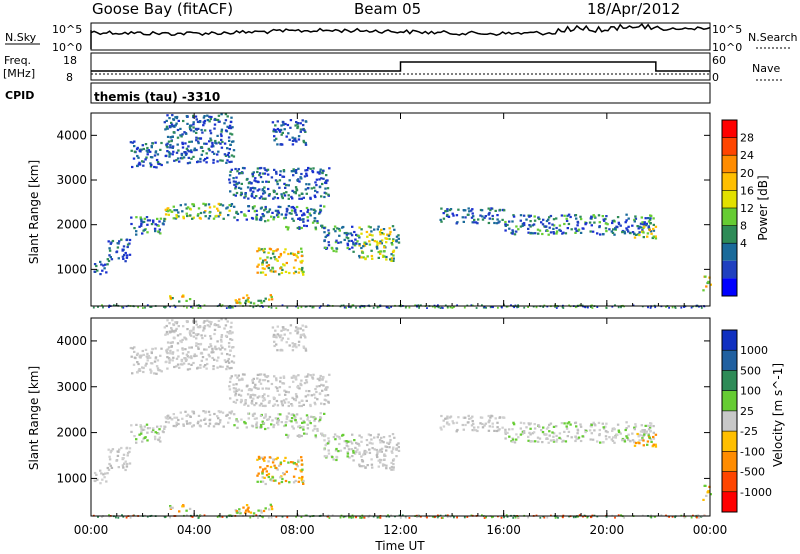  Describe the element at coordinates (71, 180) in the screenshot. I see `y-tick-label: 3000` at that location.